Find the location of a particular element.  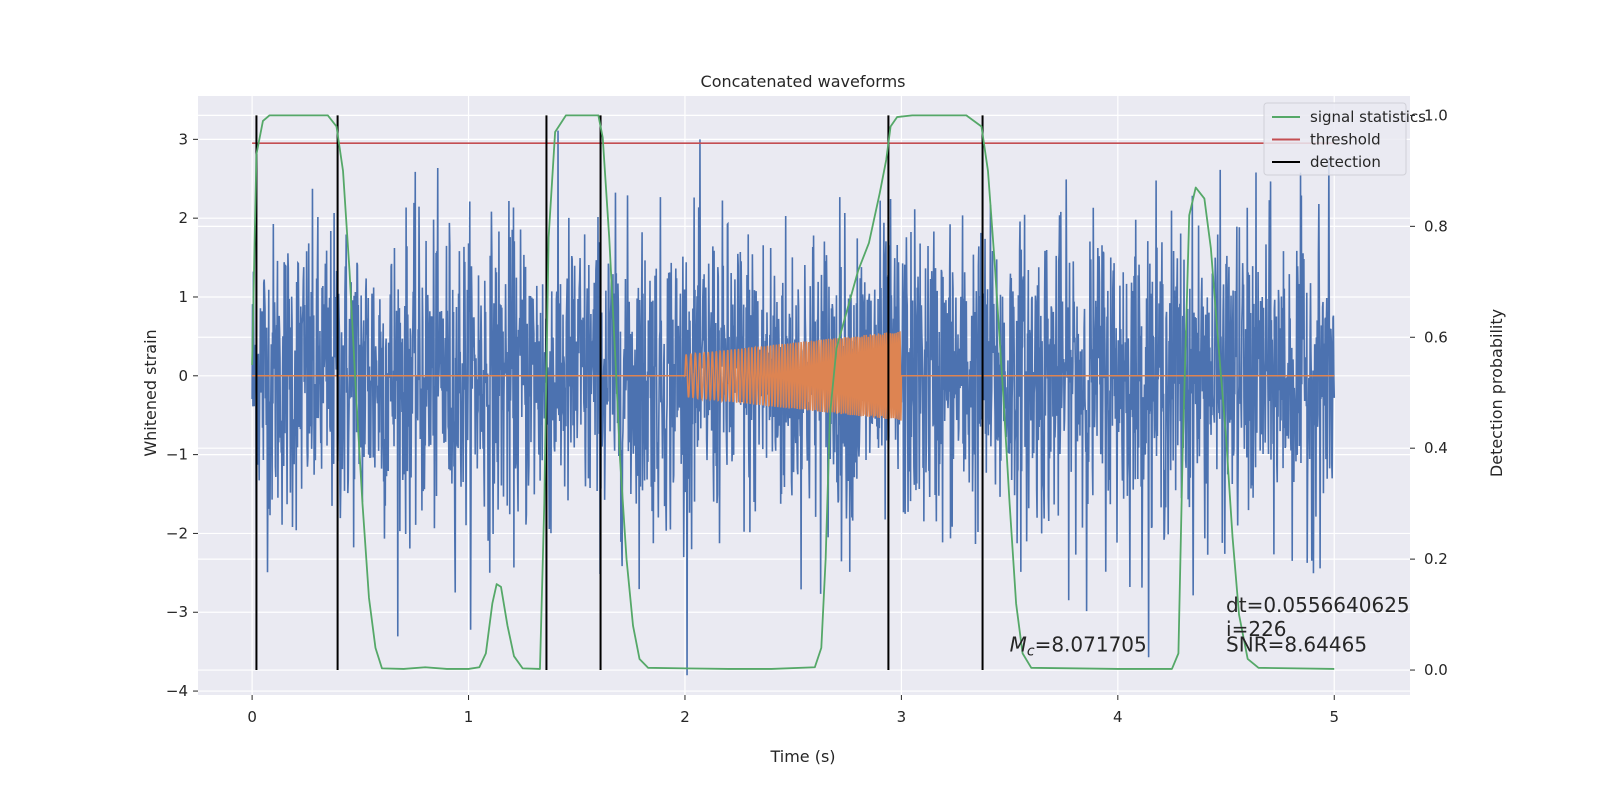

y-tick-label: 1 is located at coordinates (183, 297).